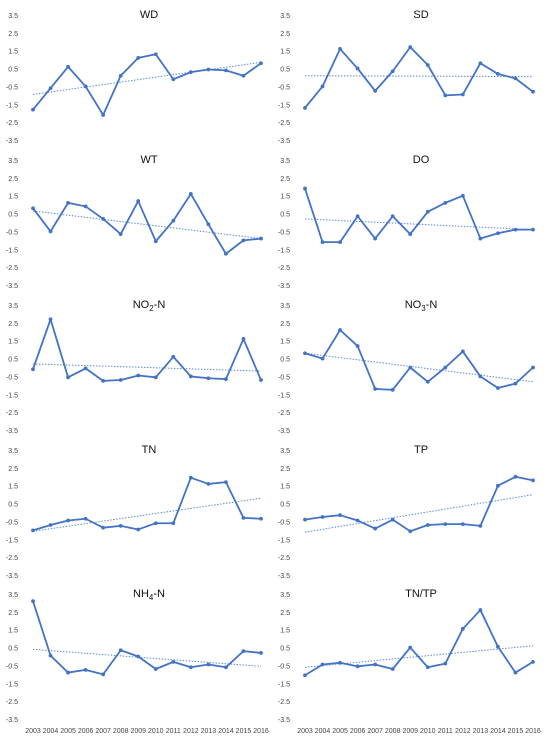  What do you see at coordinates (149, 306) in the screenshot?
I see `chart-title: NO2-N` at bounding box center [149, 306].